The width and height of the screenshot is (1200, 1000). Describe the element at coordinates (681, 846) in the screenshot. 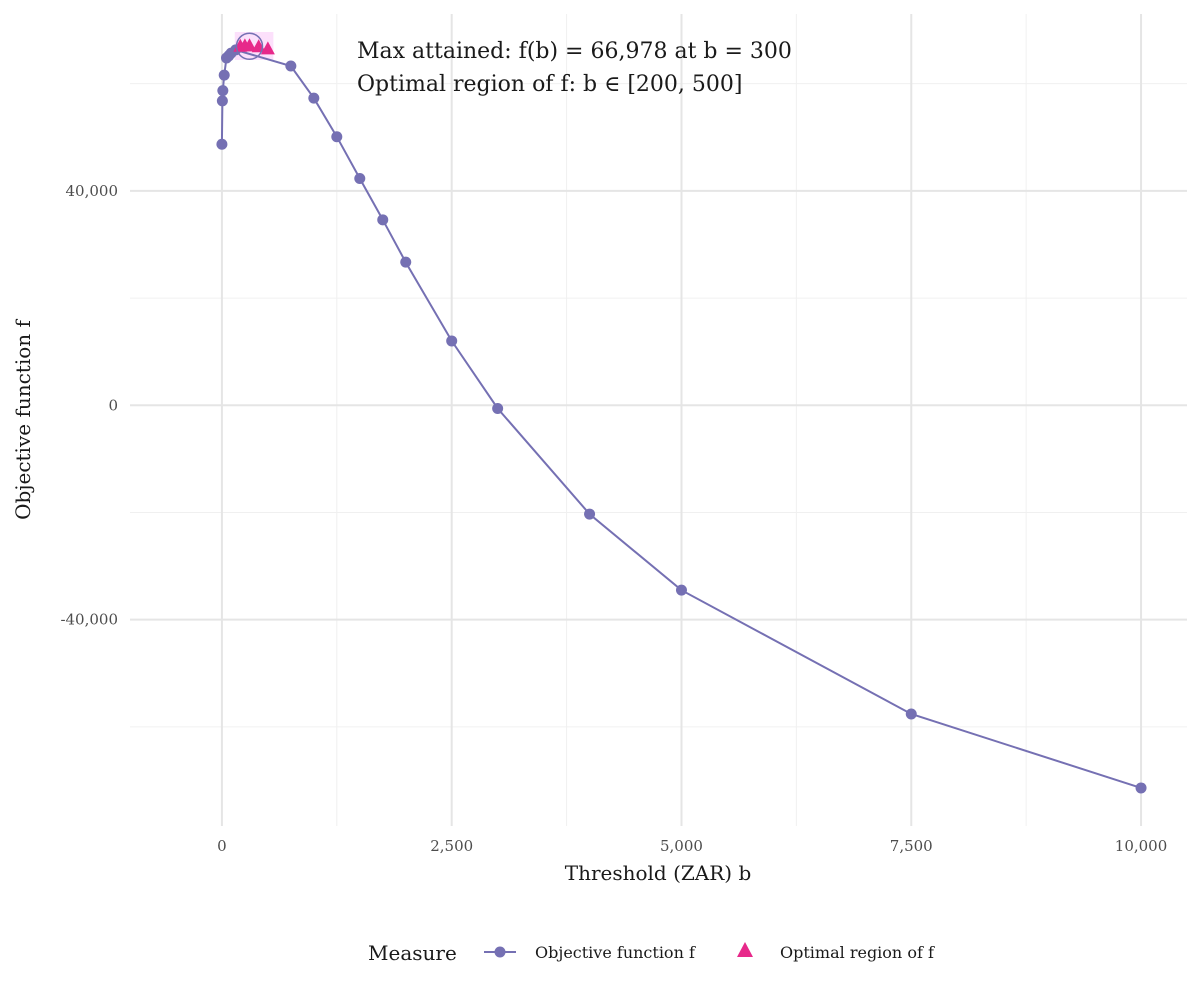

I see `x-tick-label: 5,000` at that location.